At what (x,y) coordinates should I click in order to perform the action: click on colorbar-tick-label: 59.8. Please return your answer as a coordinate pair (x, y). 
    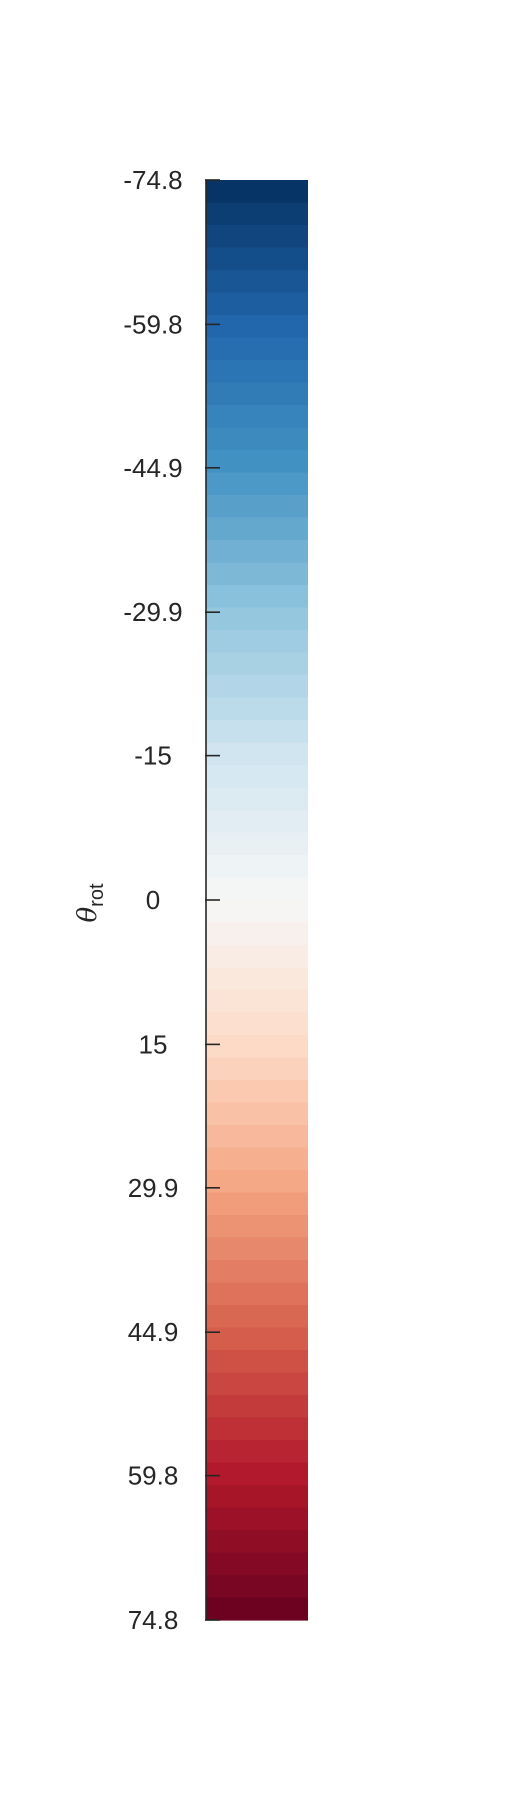
    Looking at the image, I should click on (153, 1476).